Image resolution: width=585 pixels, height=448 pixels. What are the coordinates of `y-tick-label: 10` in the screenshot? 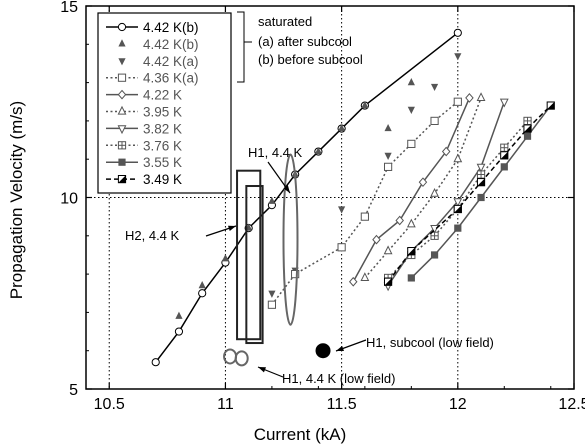 It's located at (69, 199).